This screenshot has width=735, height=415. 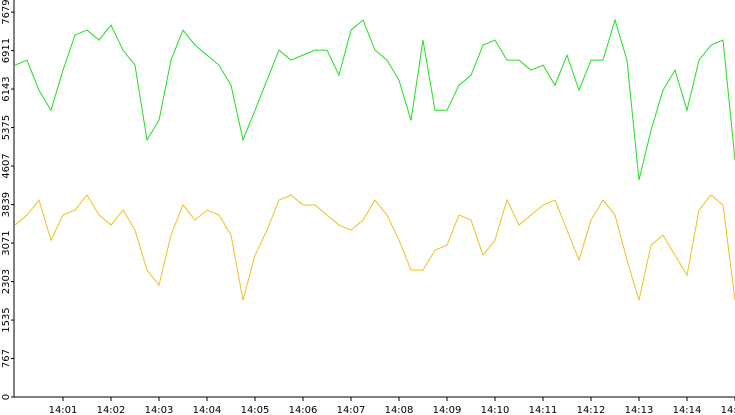 What do you see at coordinates (687, 410) in the screenshot?
I see `x-tick-label: 14:14` at bounding box center [687, 410].